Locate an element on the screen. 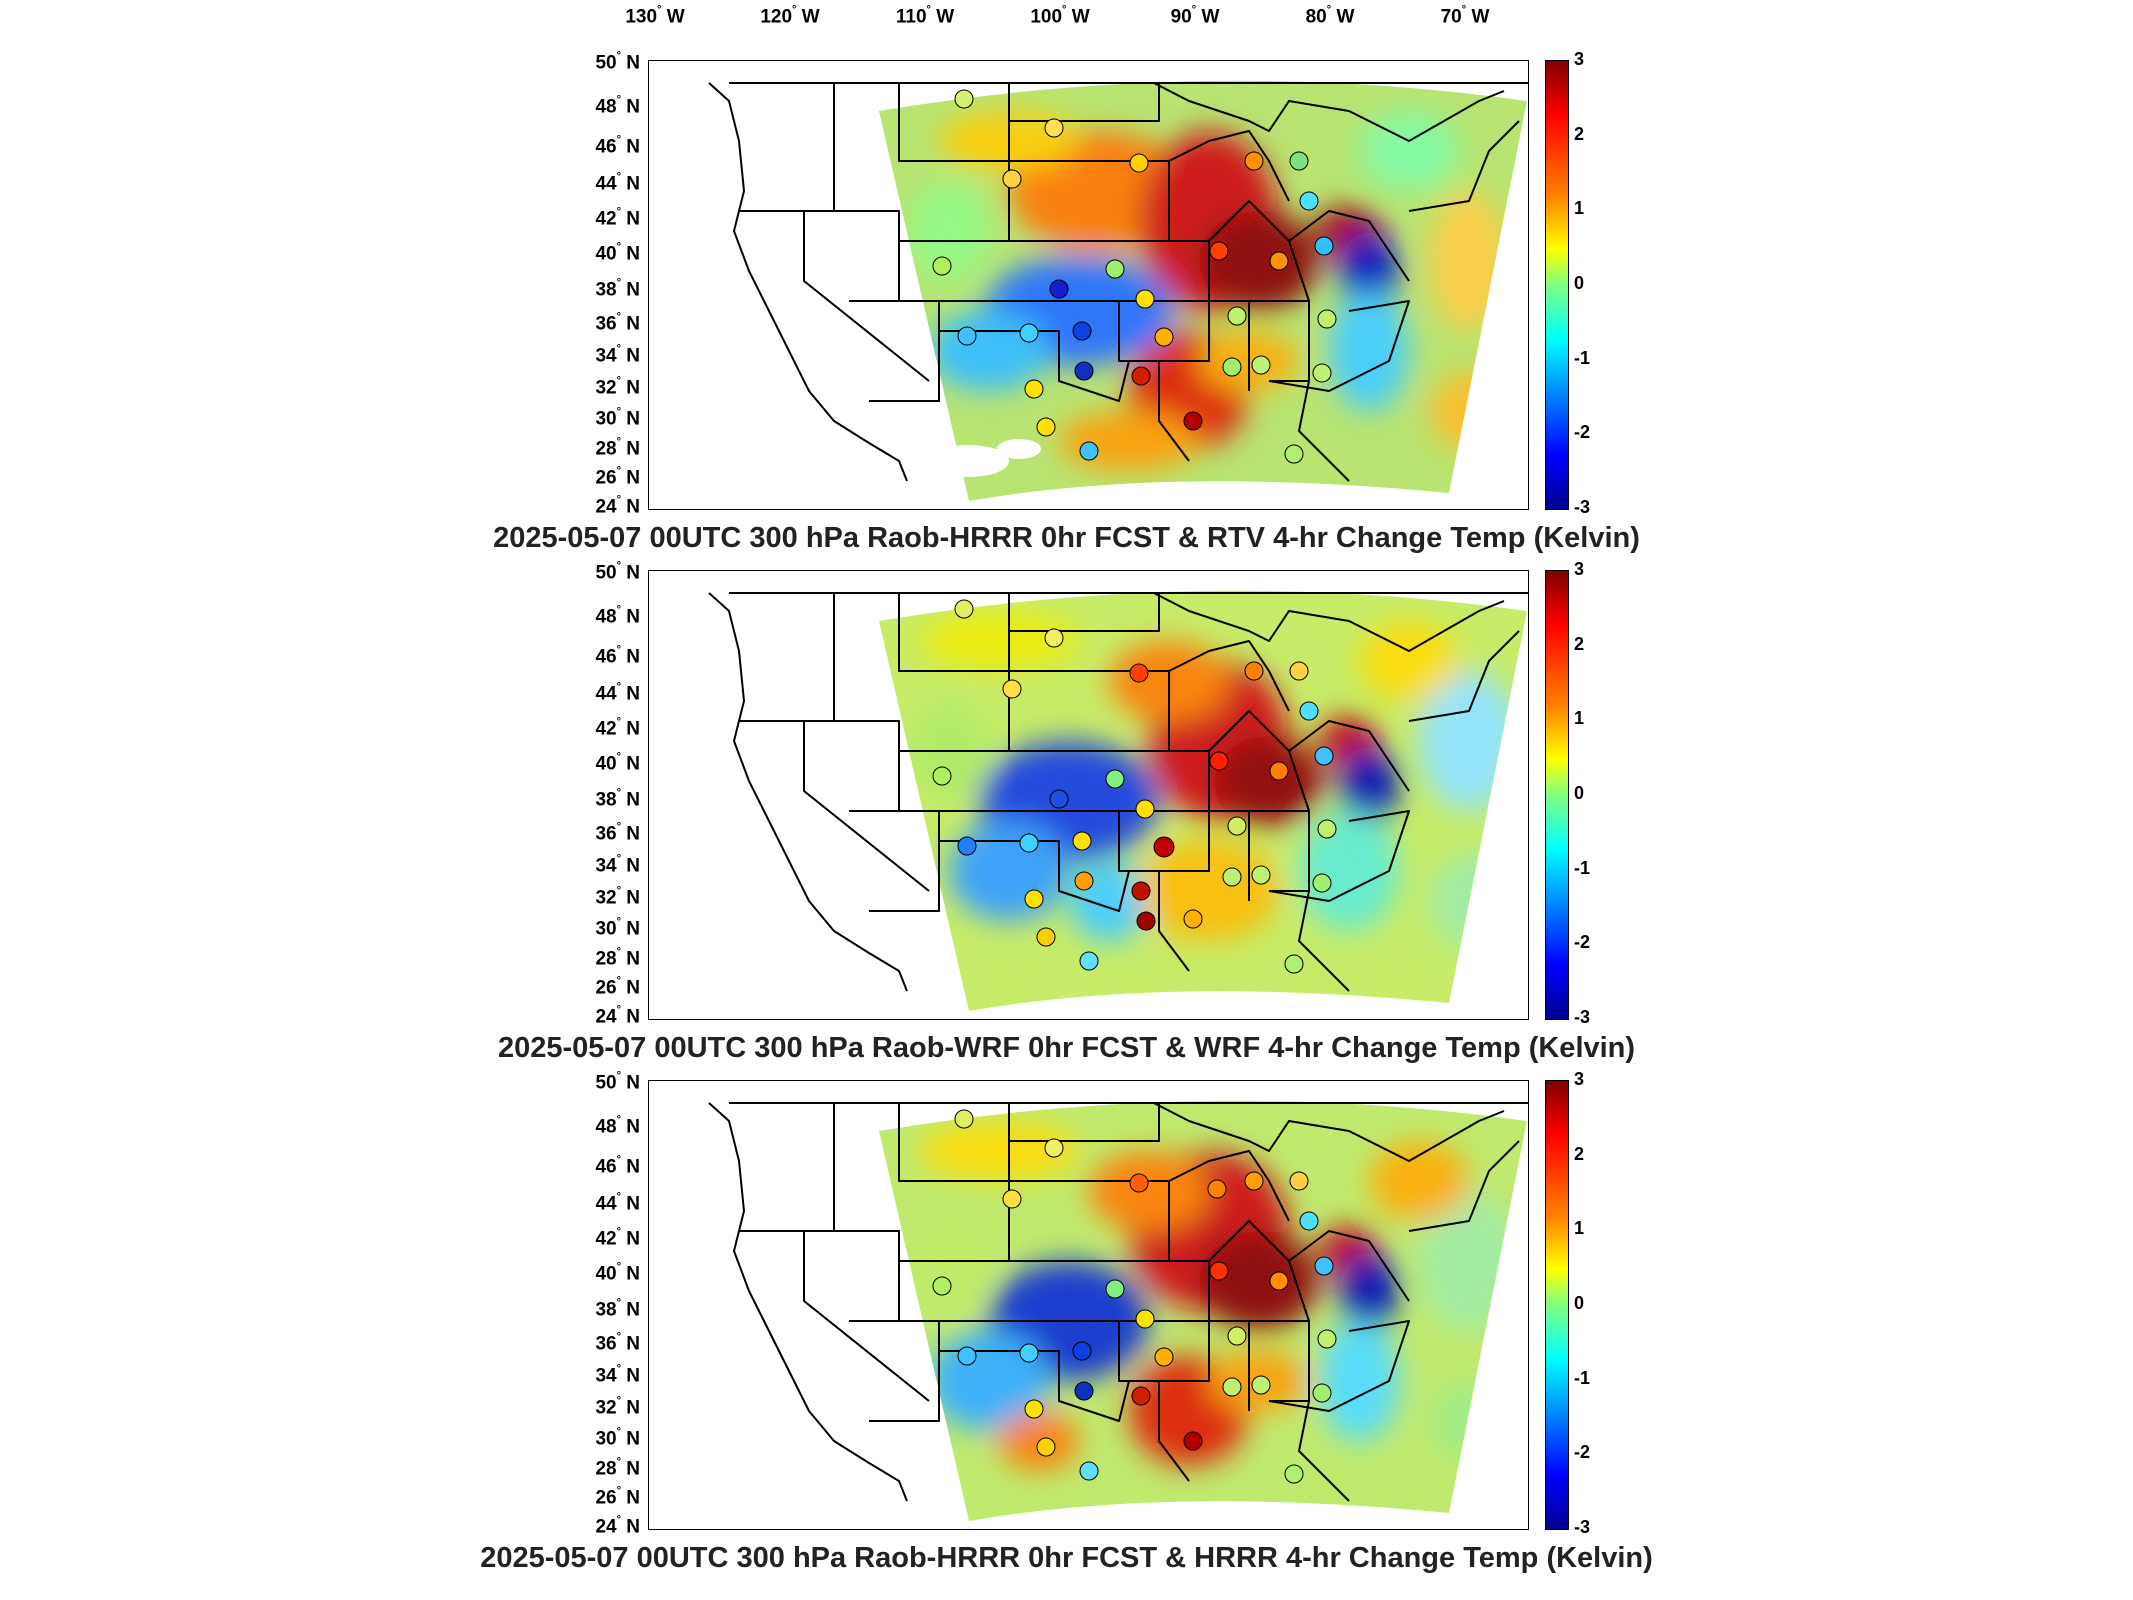  lon-label: 120° W is located at coordinates (790, 16).